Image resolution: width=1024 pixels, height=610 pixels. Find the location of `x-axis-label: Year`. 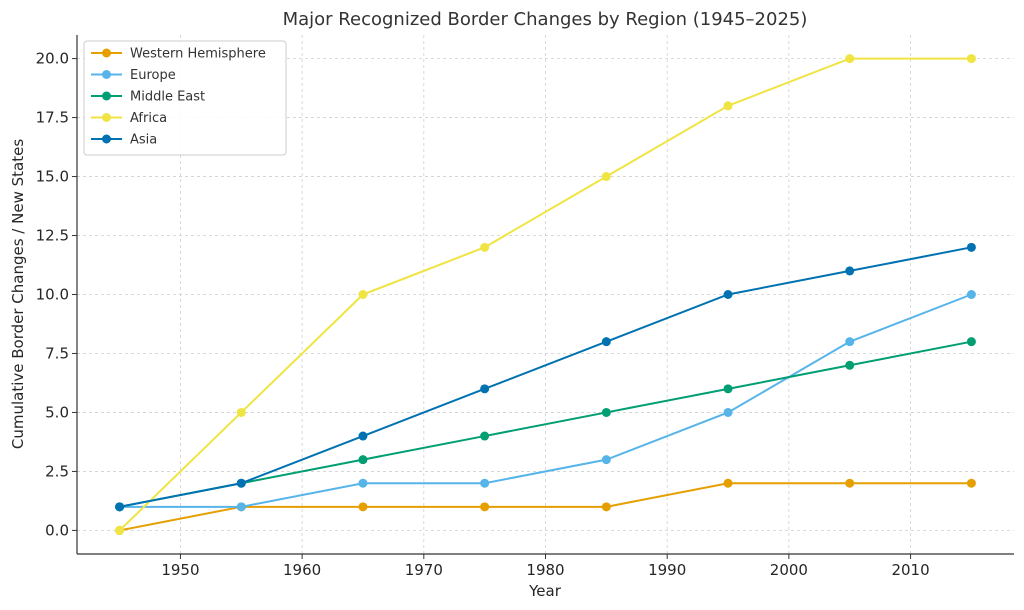

x-axis-label: Year is located at coordinates (545, 591).